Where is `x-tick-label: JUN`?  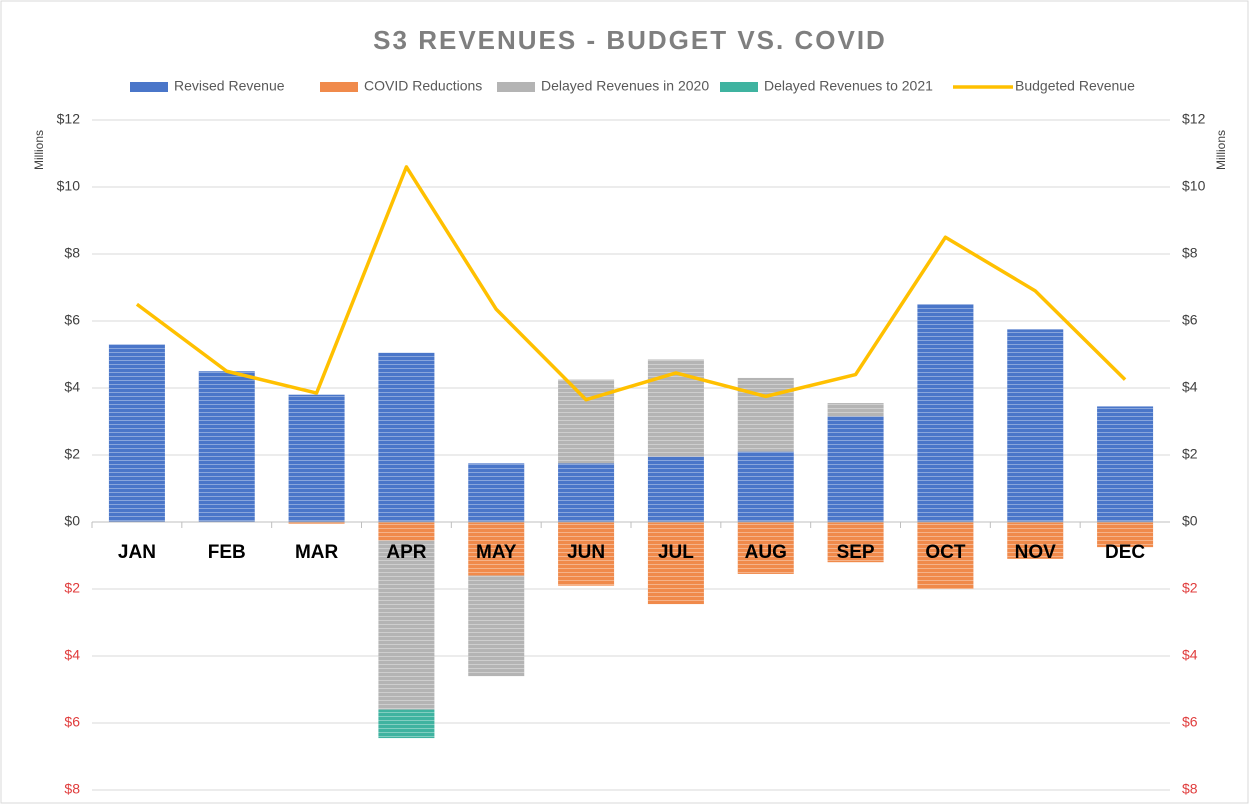 x-tick-label: JUN is located at coordinates (586, 552).